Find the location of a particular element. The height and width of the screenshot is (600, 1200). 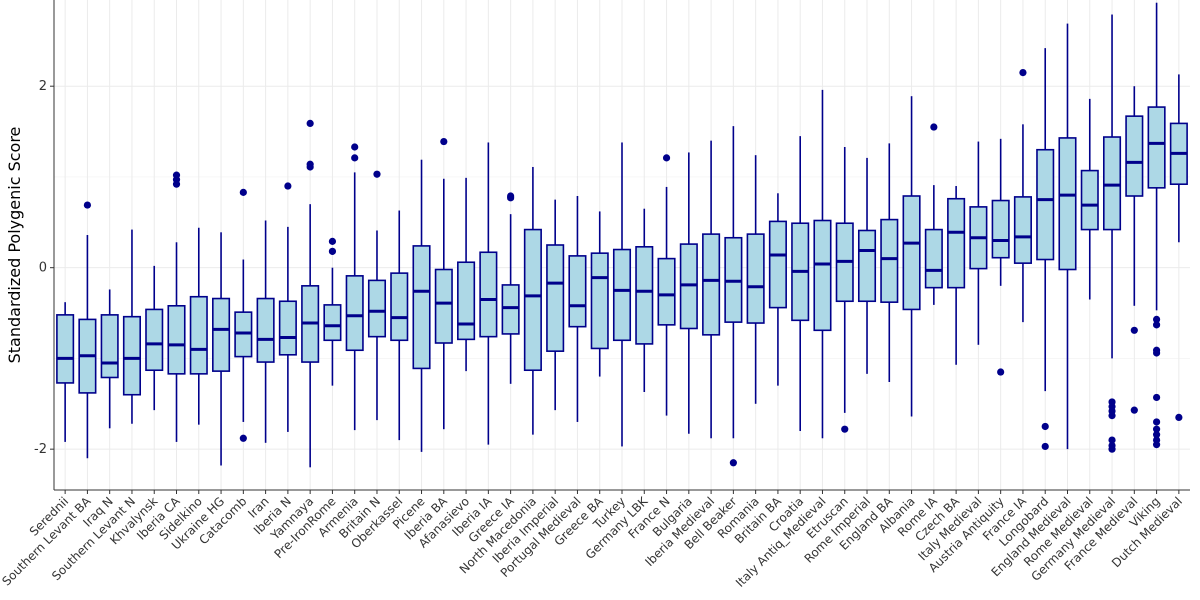

y-tick-label: 0 is located at coordinates (43, 268).